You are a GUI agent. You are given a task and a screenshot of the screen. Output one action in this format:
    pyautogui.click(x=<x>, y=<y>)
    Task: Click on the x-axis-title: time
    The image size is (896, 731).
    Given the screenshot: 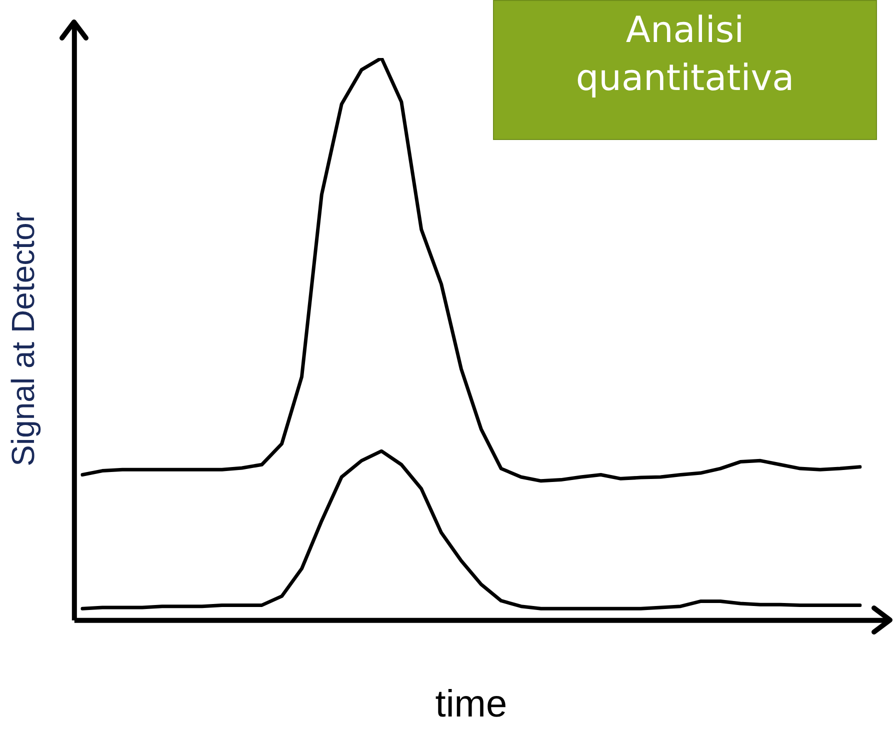 What is the action you would take?
    pyautogui.click(x=471, y=705)
    